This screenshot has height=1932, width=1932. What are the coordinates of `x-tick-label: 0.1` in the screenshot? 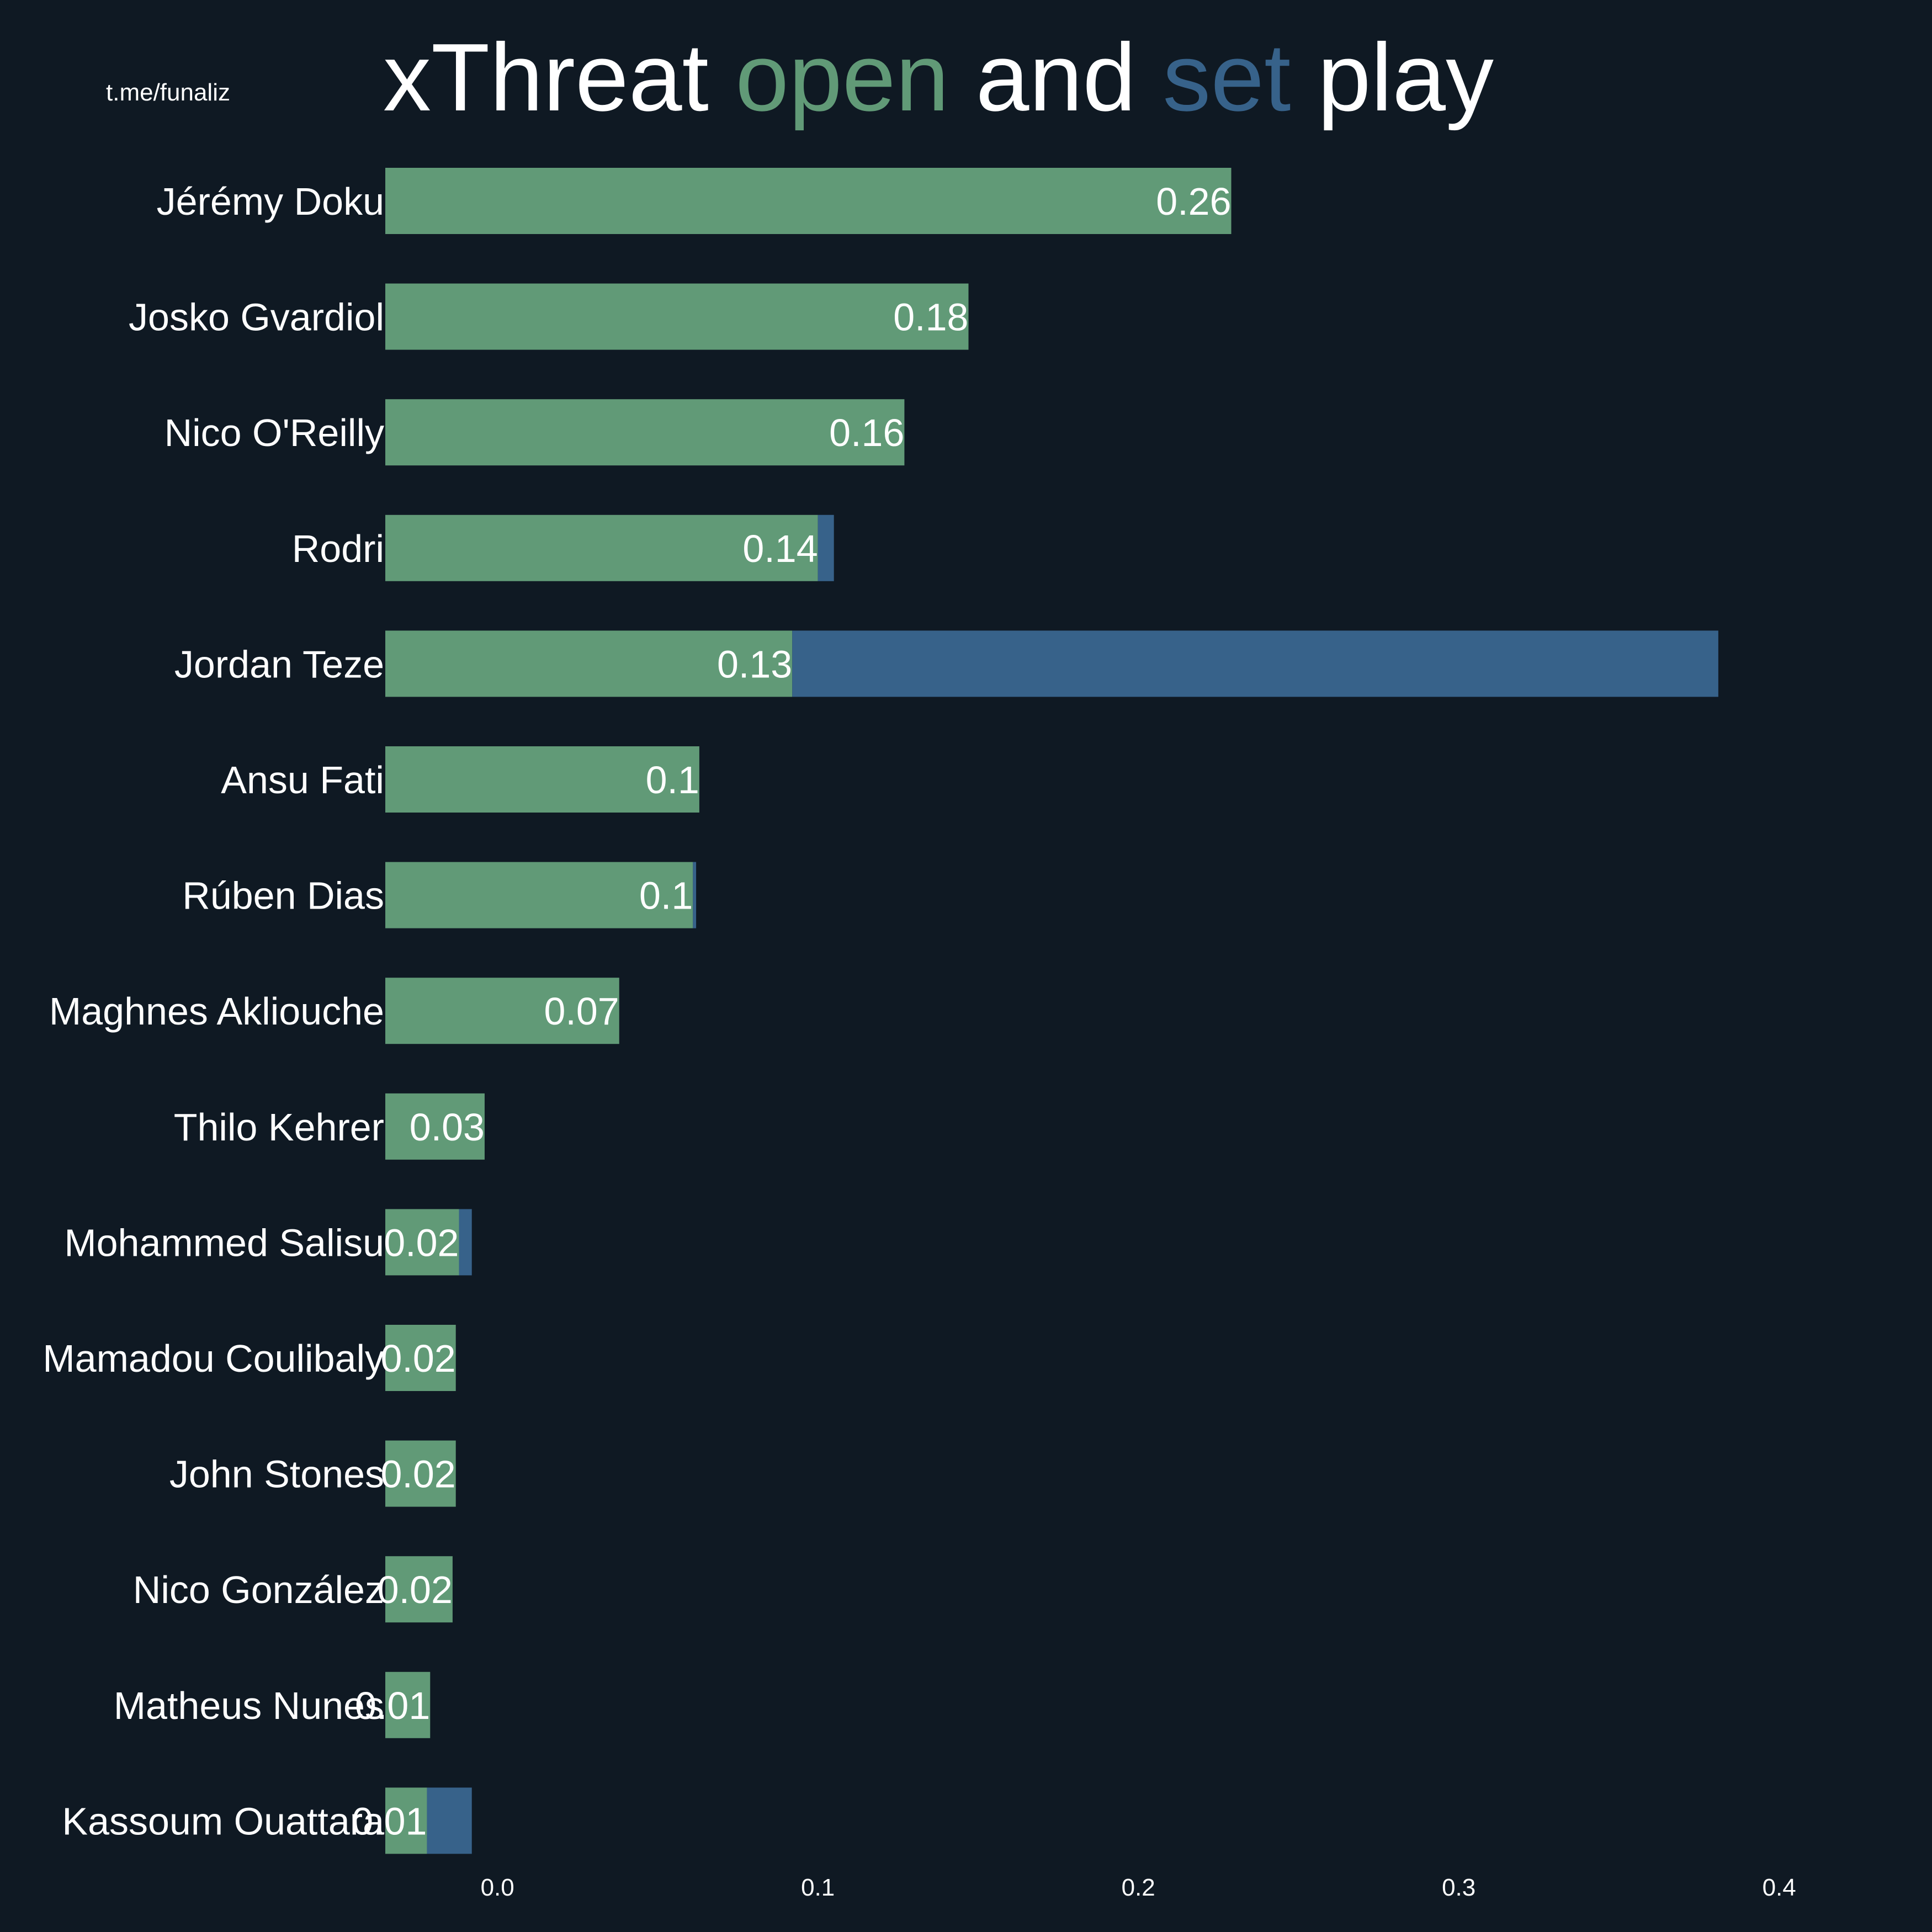 It's located at (818, 1888).